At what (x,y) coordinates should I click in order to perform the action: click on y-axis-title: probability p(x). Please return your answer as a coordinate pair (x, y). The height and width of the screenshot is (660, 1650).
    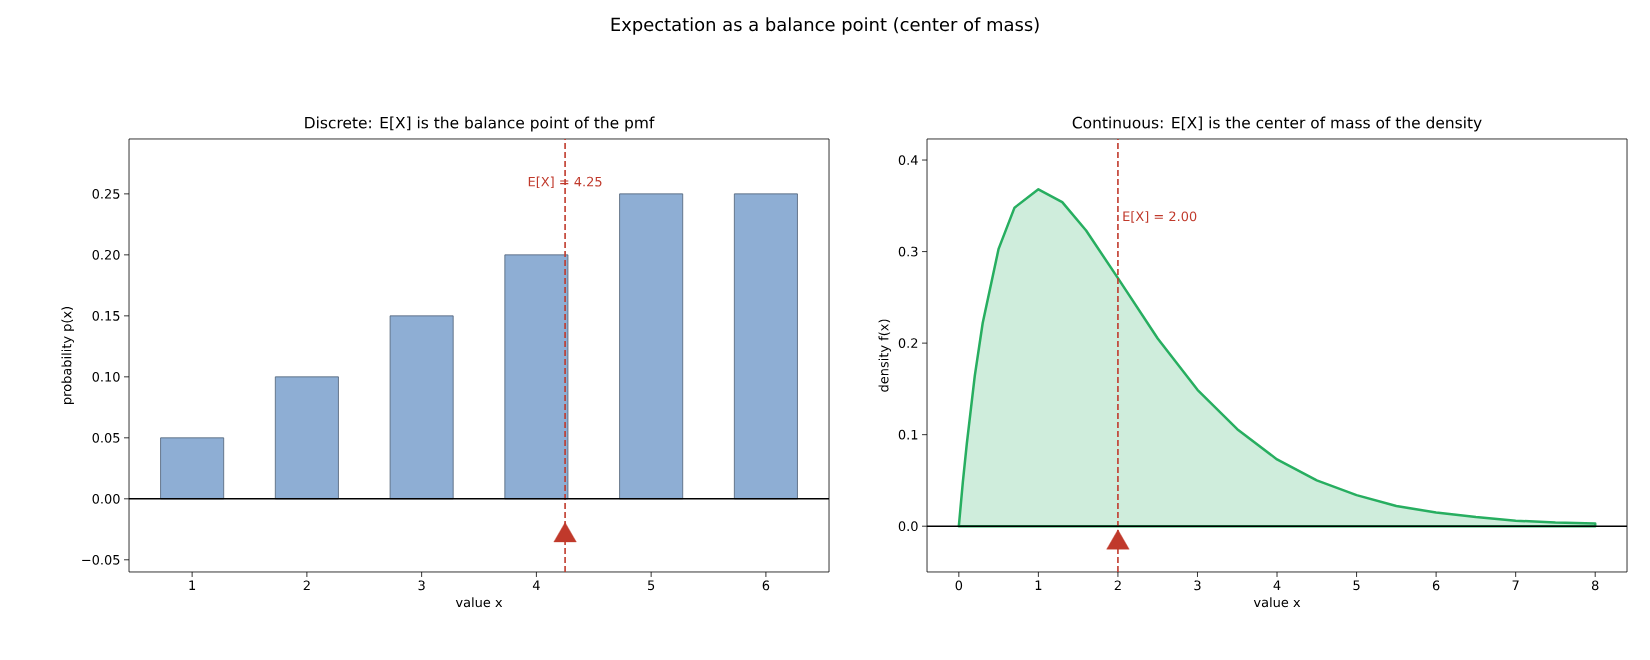
    Looking at the image, I should click on (67, 355).